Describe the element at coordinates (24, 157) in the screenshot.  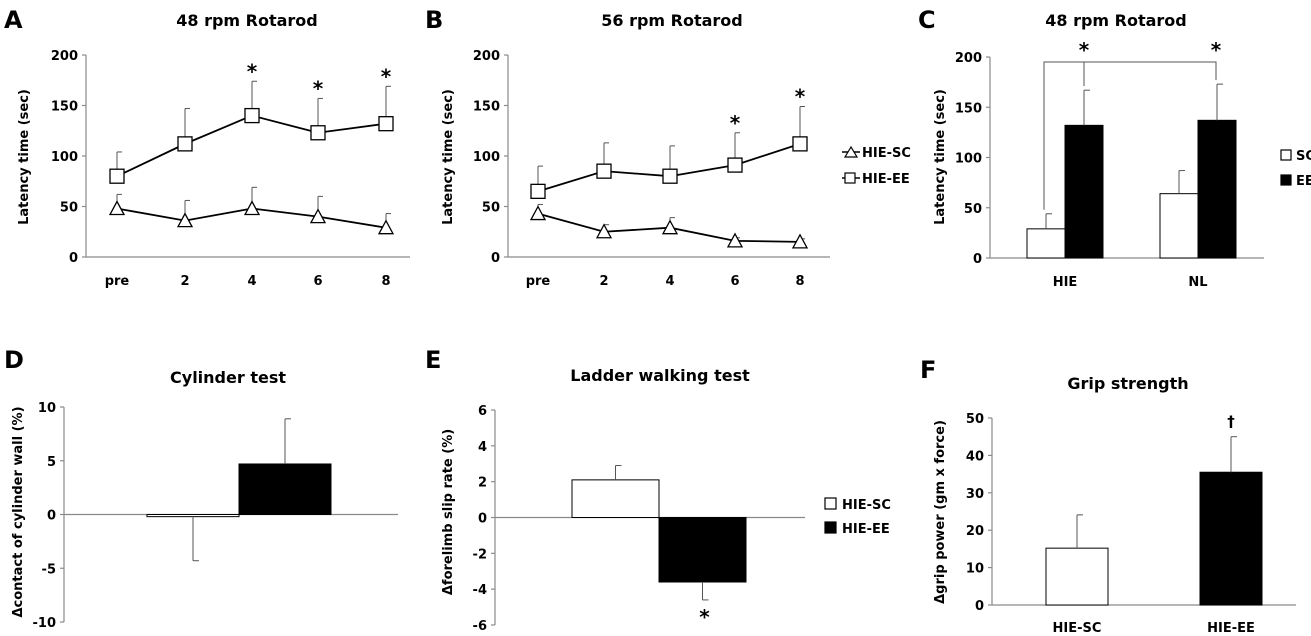
I see `panel-a-ylabel: Latency time (sec)` at that location.